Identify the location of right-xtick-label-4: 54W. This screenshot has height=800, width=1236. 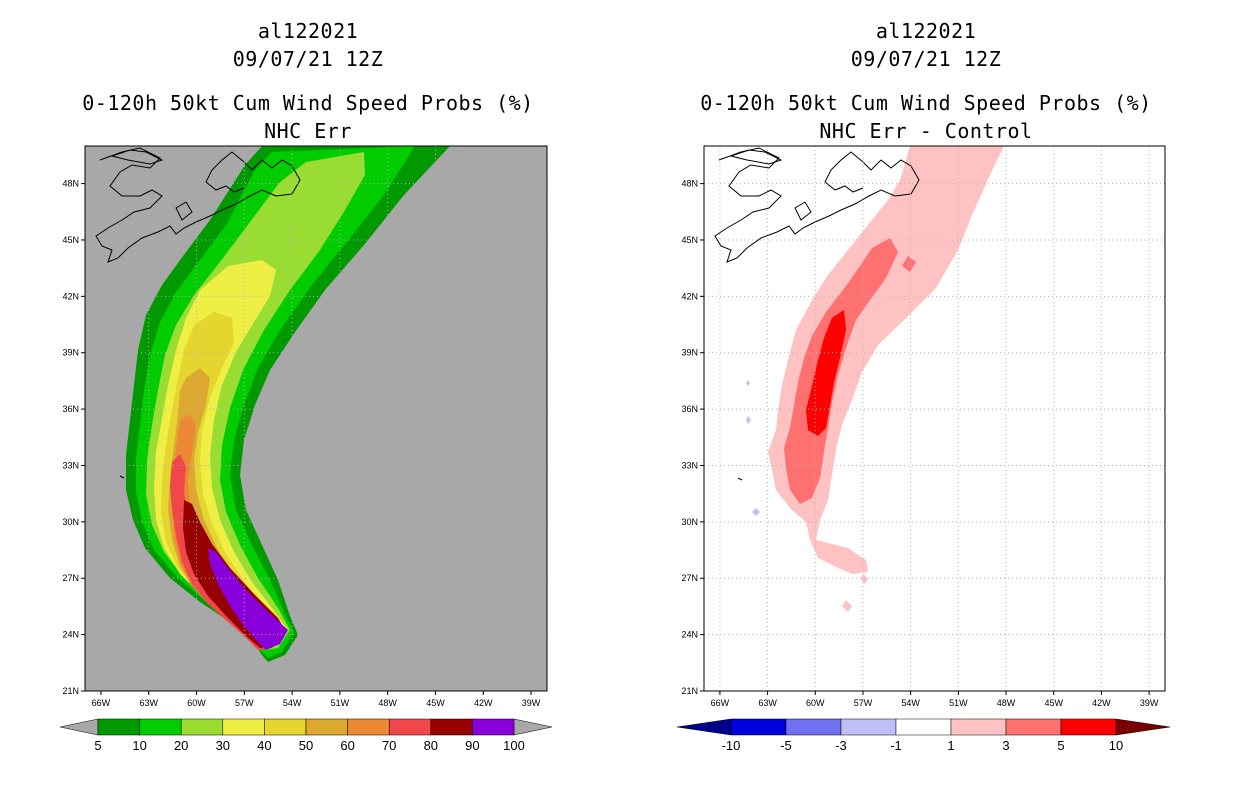
(910, 703).